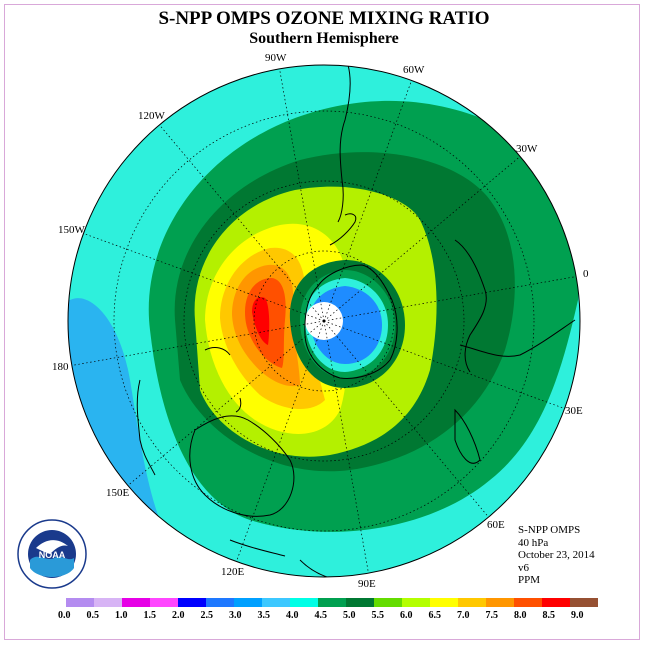 The image size is (648, 648). Describe the element at coordinates (470, 306) in the screenshot. I see `coastline-africa-east` at that location.